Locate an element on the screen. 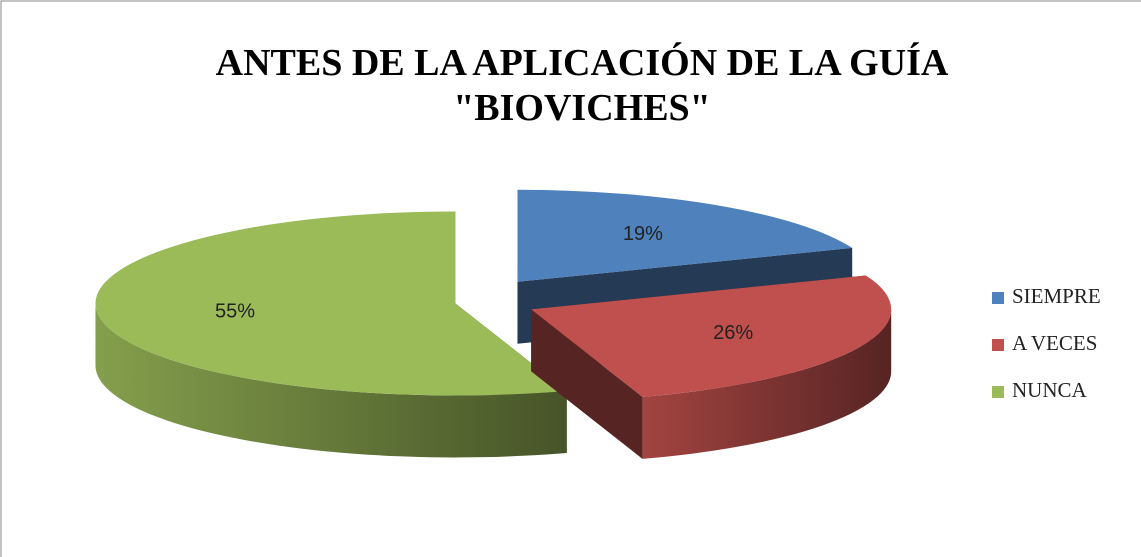 The height and width of the screenshot is (557, 1141). legend-label: NUNCA is located at coordinates (1050, 390).